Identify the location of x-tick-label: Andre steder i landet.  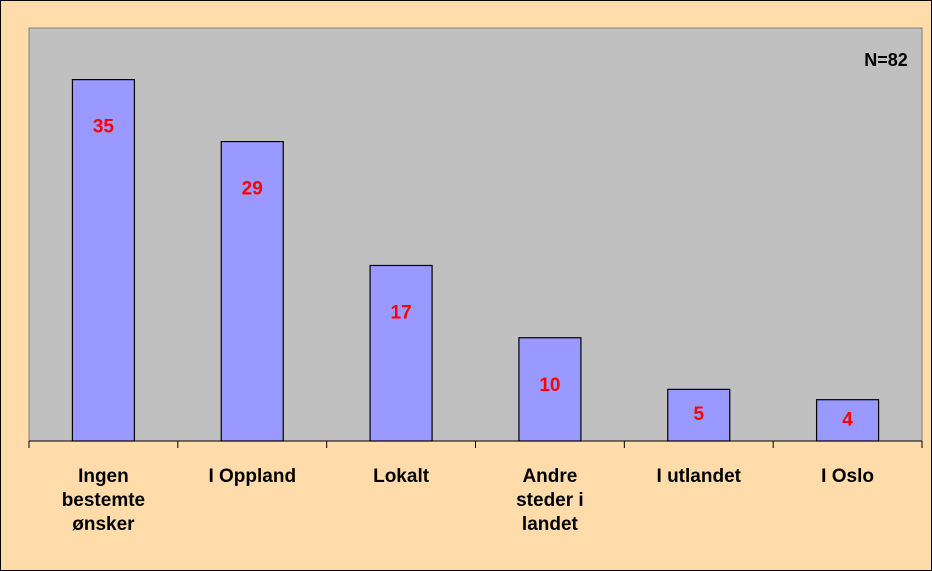
(550, 500).